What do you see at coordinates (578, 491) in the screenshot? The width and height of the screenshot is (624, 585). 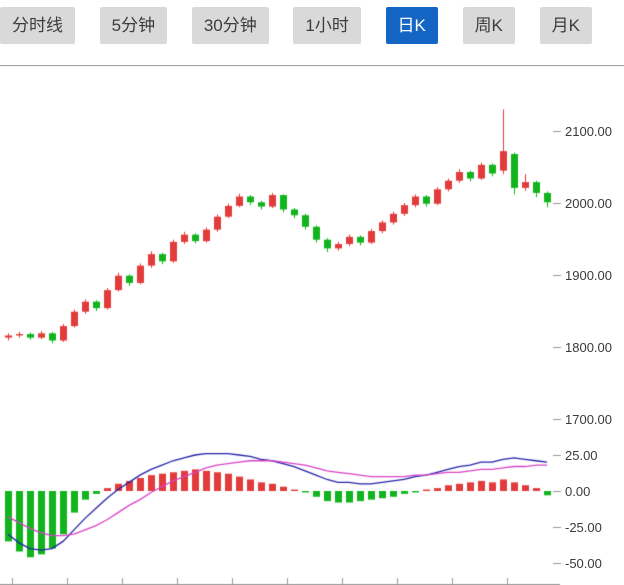 I see `macd-axis-label: 0.00` at bounding box center [578, 491].